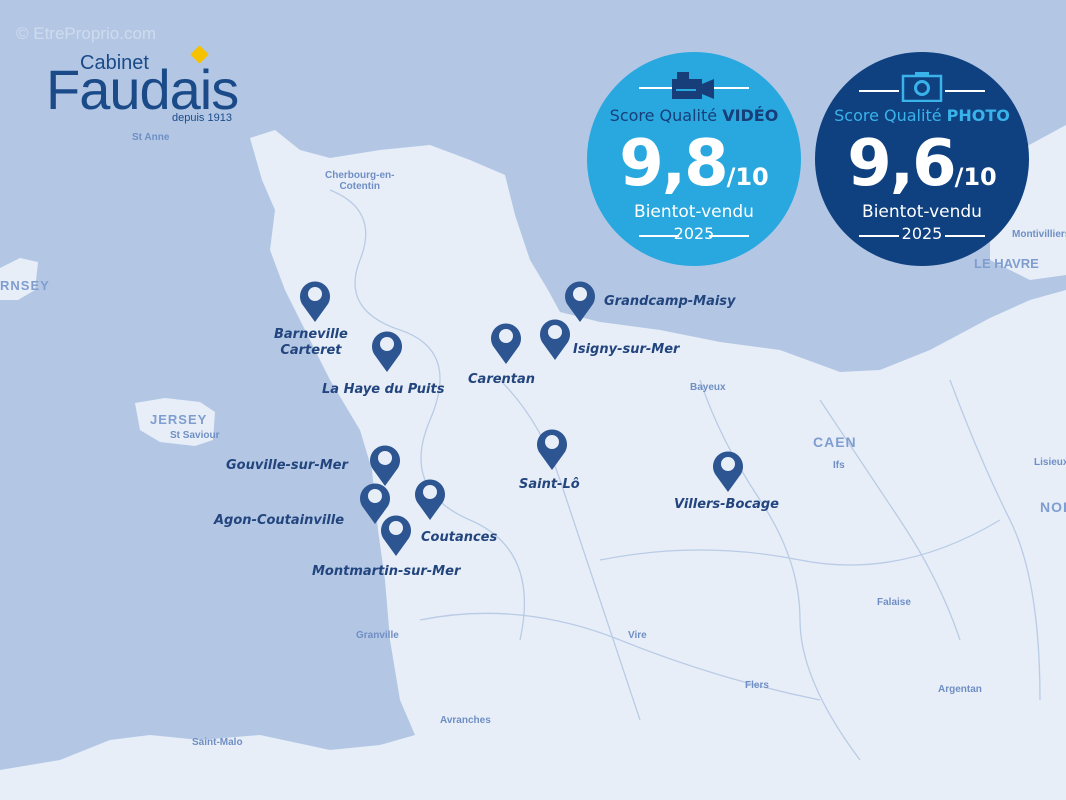 Image resolution: width=1066 pixels, height=800 pixels. Describe the element at coordinates (459, 537) in the screenshot. I see `location-label: Coutances` at that location.